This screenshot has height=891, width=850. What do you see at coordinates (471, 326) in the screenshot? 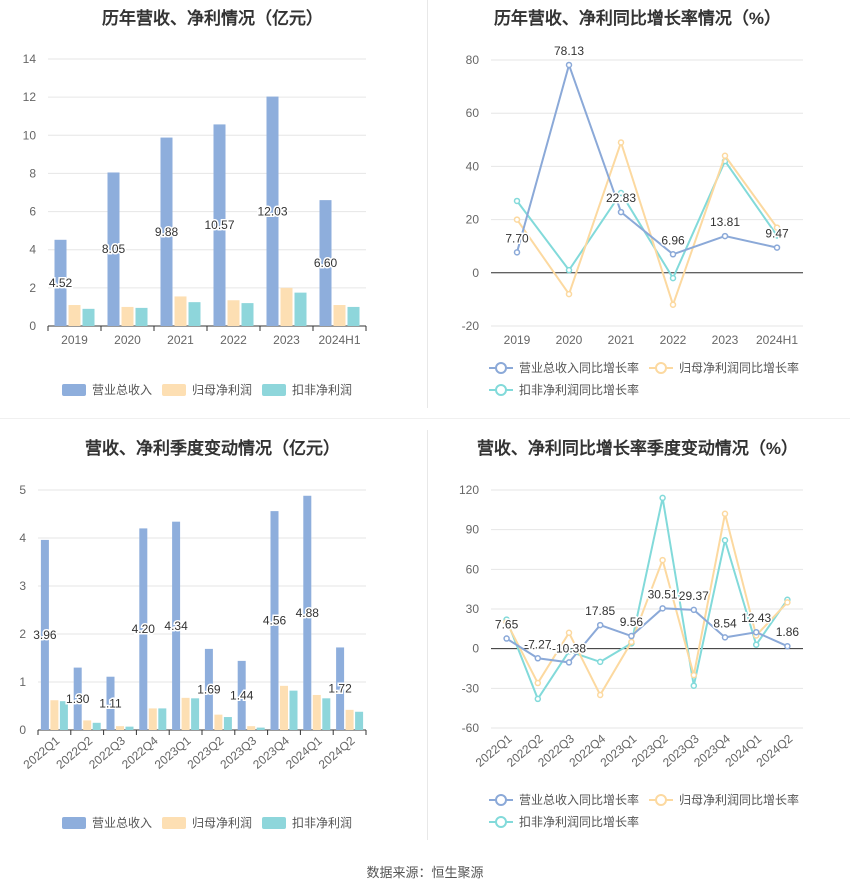
I see `y-tick-label: -20` at bounding box center [471, 326].